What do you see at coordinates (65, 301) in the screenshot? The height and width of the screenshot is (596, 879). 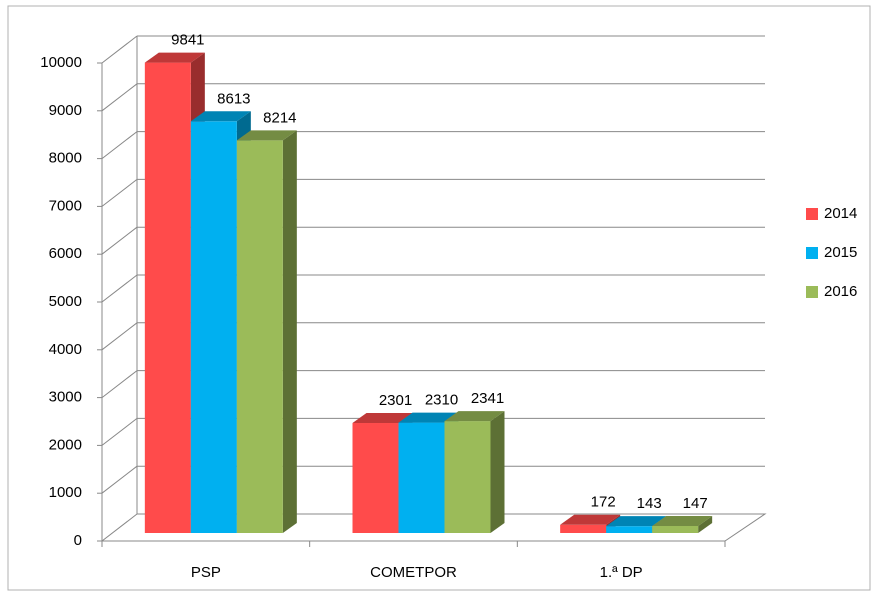 I see `y-tick-label: 5000` at bounding box center [65, 301].